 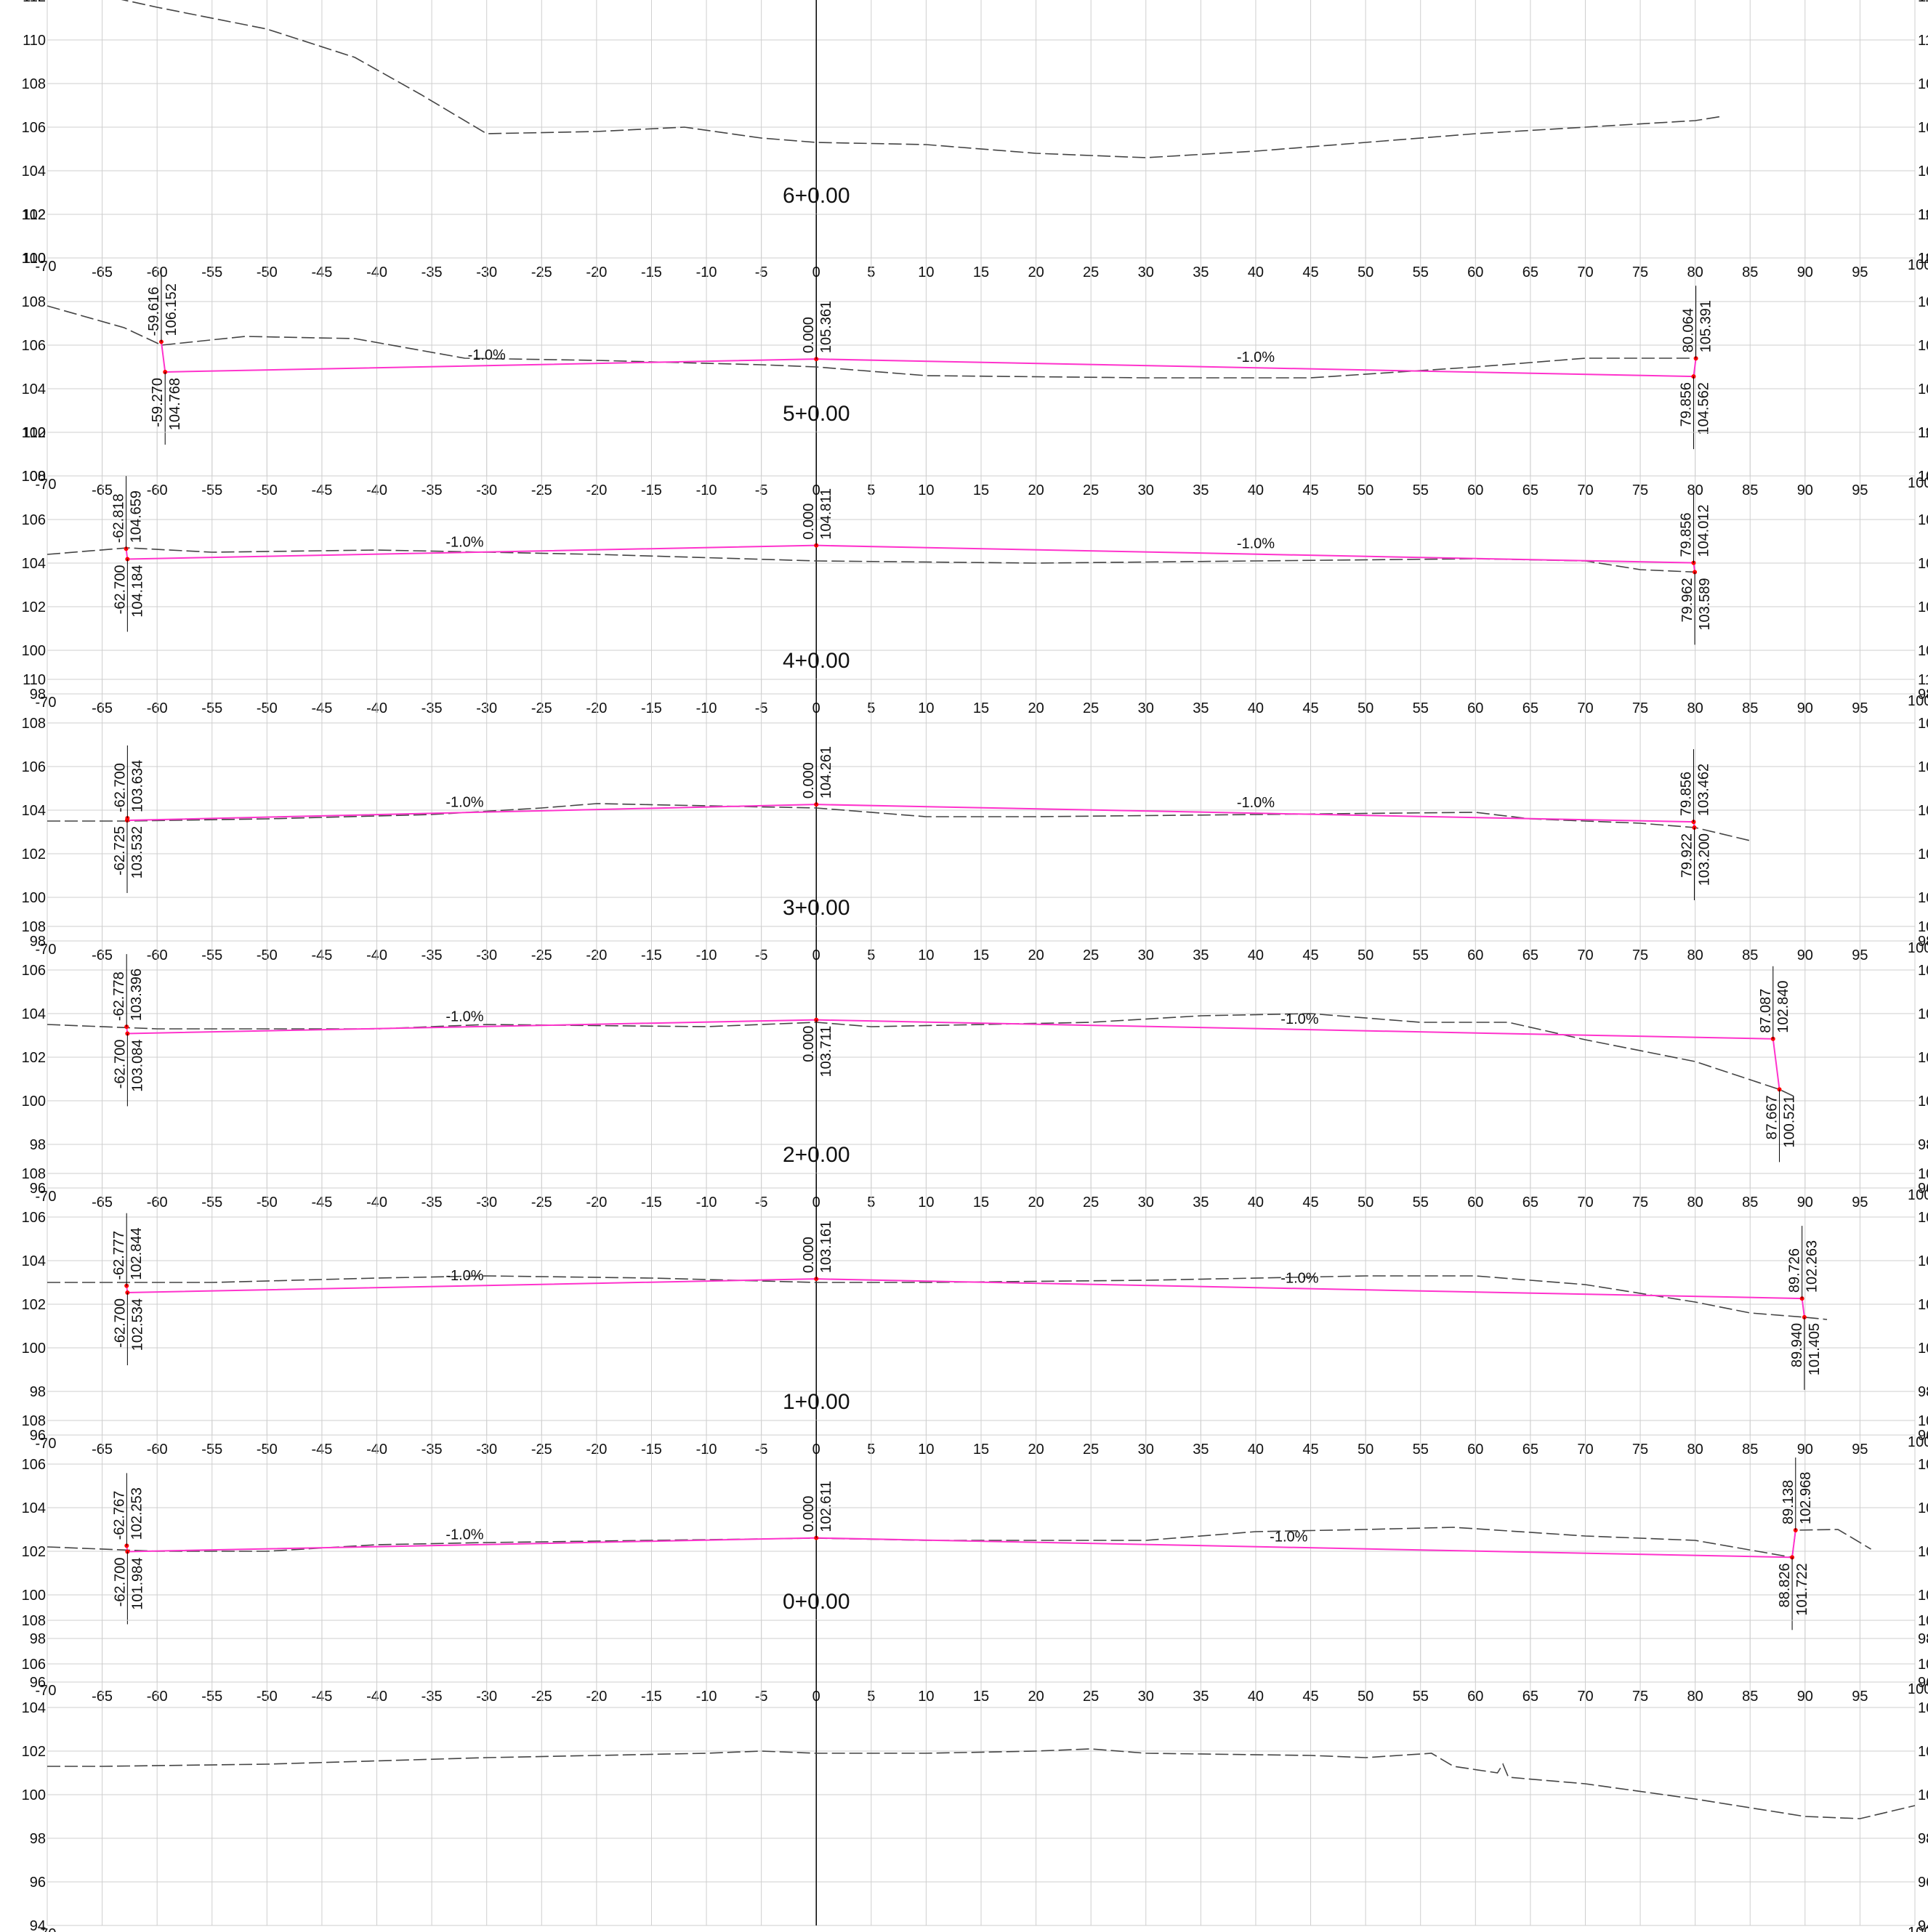 What do you see at coordinates (826, 772) in the screenshot?
I see `point-elevation-label: 104.261` at bounding box center [826, 772].